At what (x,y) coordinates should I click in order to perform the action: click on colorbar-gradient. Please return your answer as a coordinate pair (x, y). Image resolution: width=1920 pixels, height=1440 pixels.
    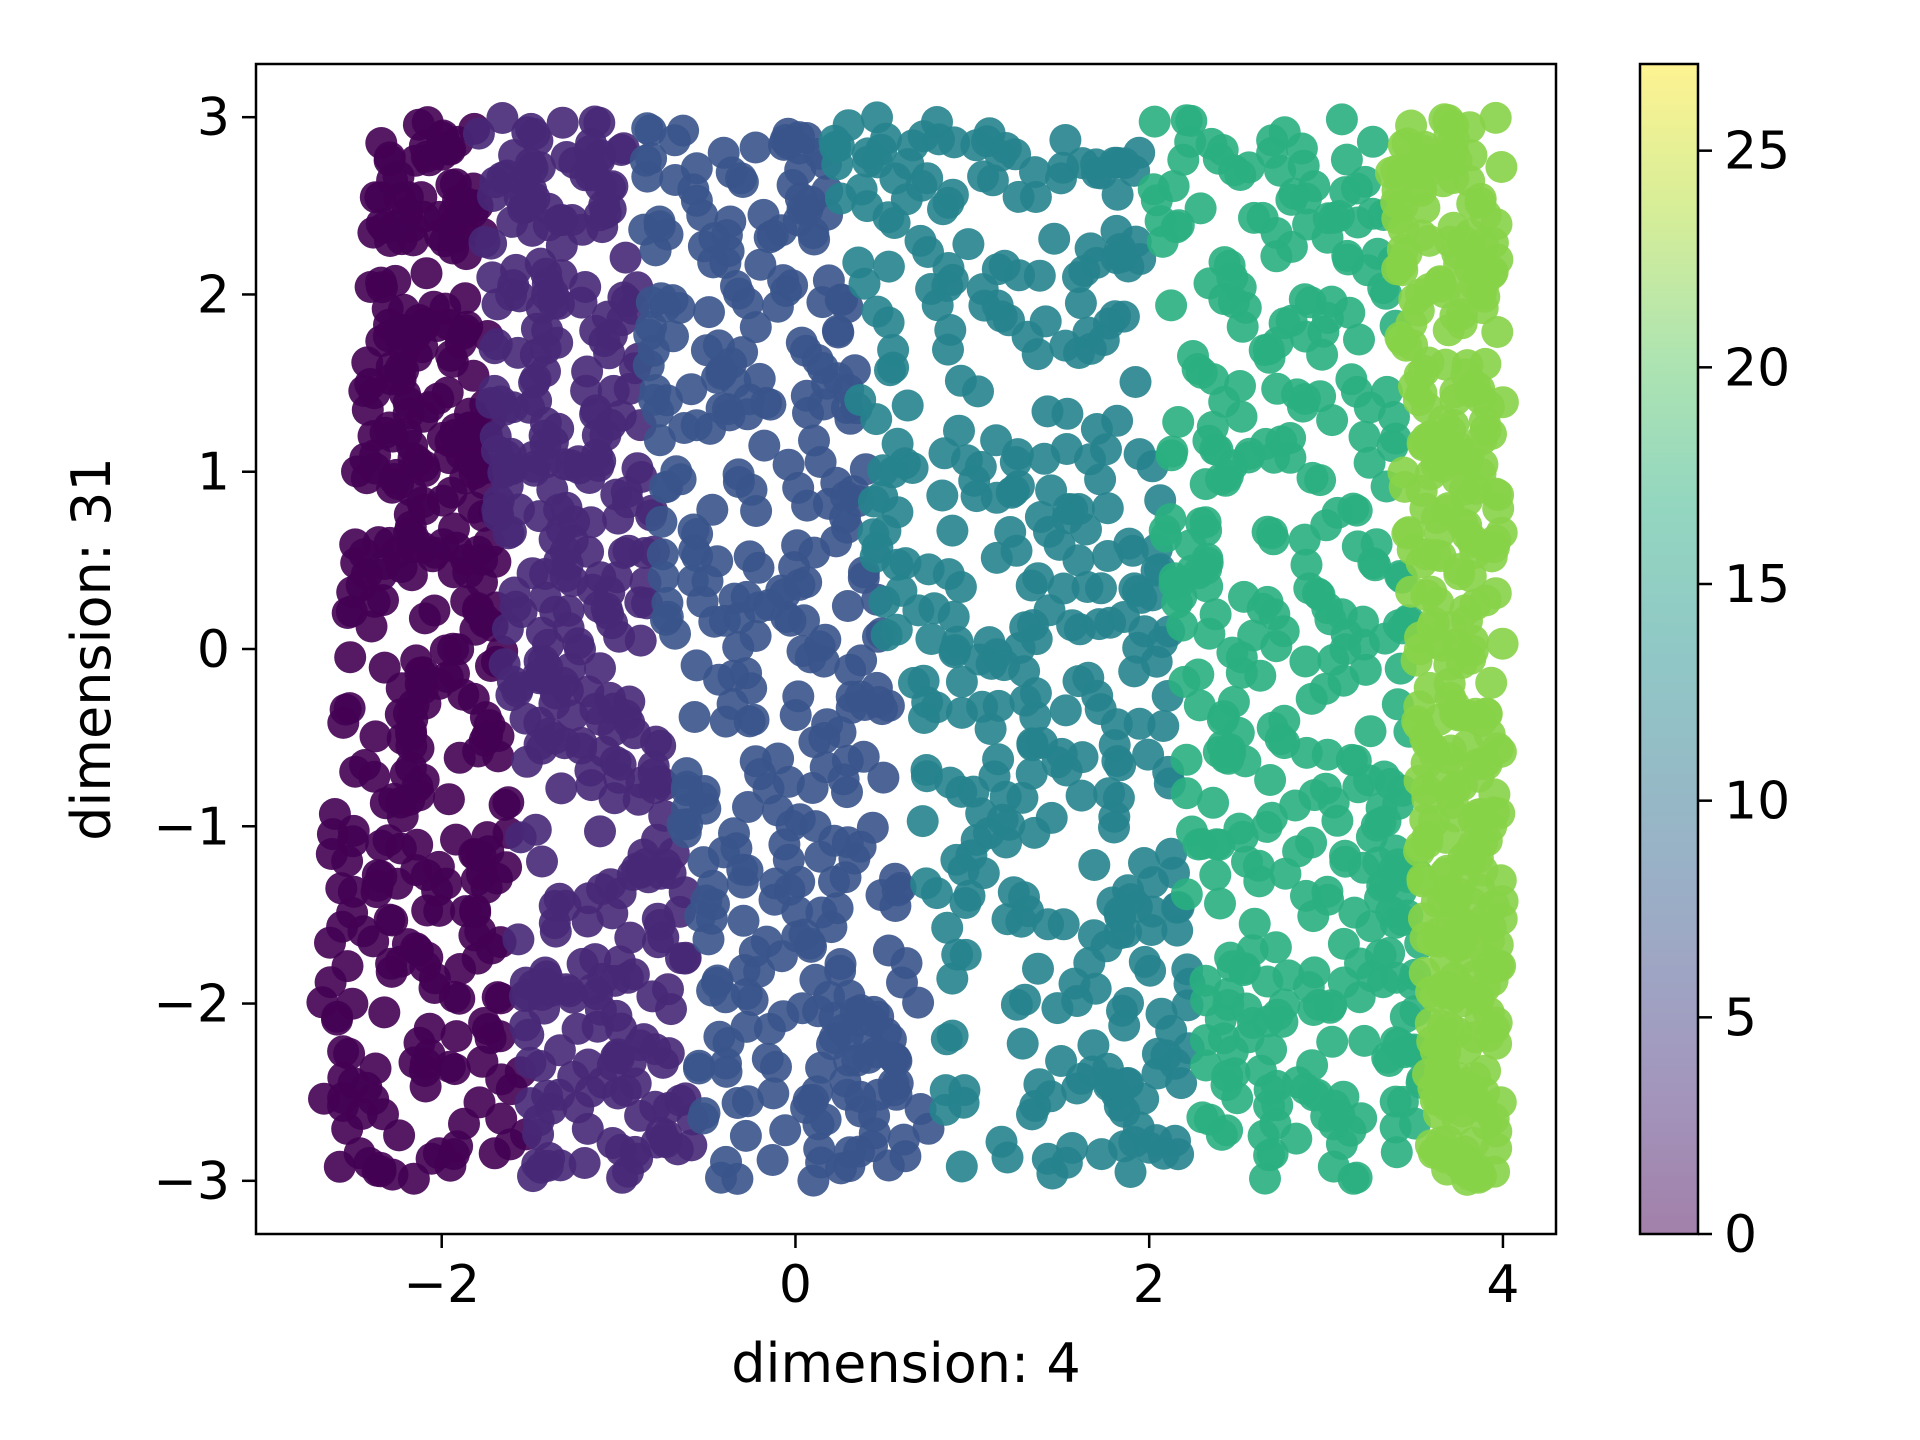
    Looking at the image, I should click on (1669, 649).